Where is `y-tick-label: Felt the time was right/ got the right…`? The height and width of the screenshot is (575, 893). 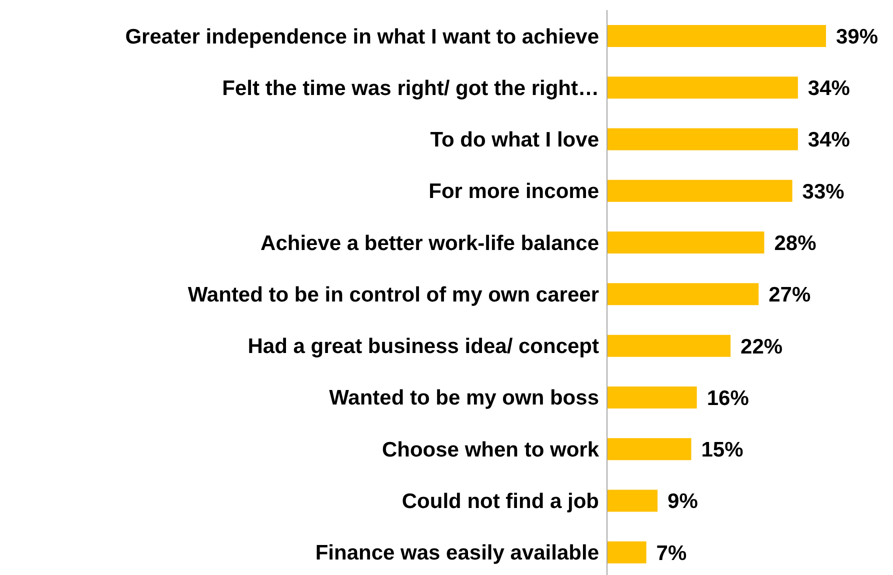 y-tick-label: Felt the time was right/ got the right… is located at coordinates (410, 88).